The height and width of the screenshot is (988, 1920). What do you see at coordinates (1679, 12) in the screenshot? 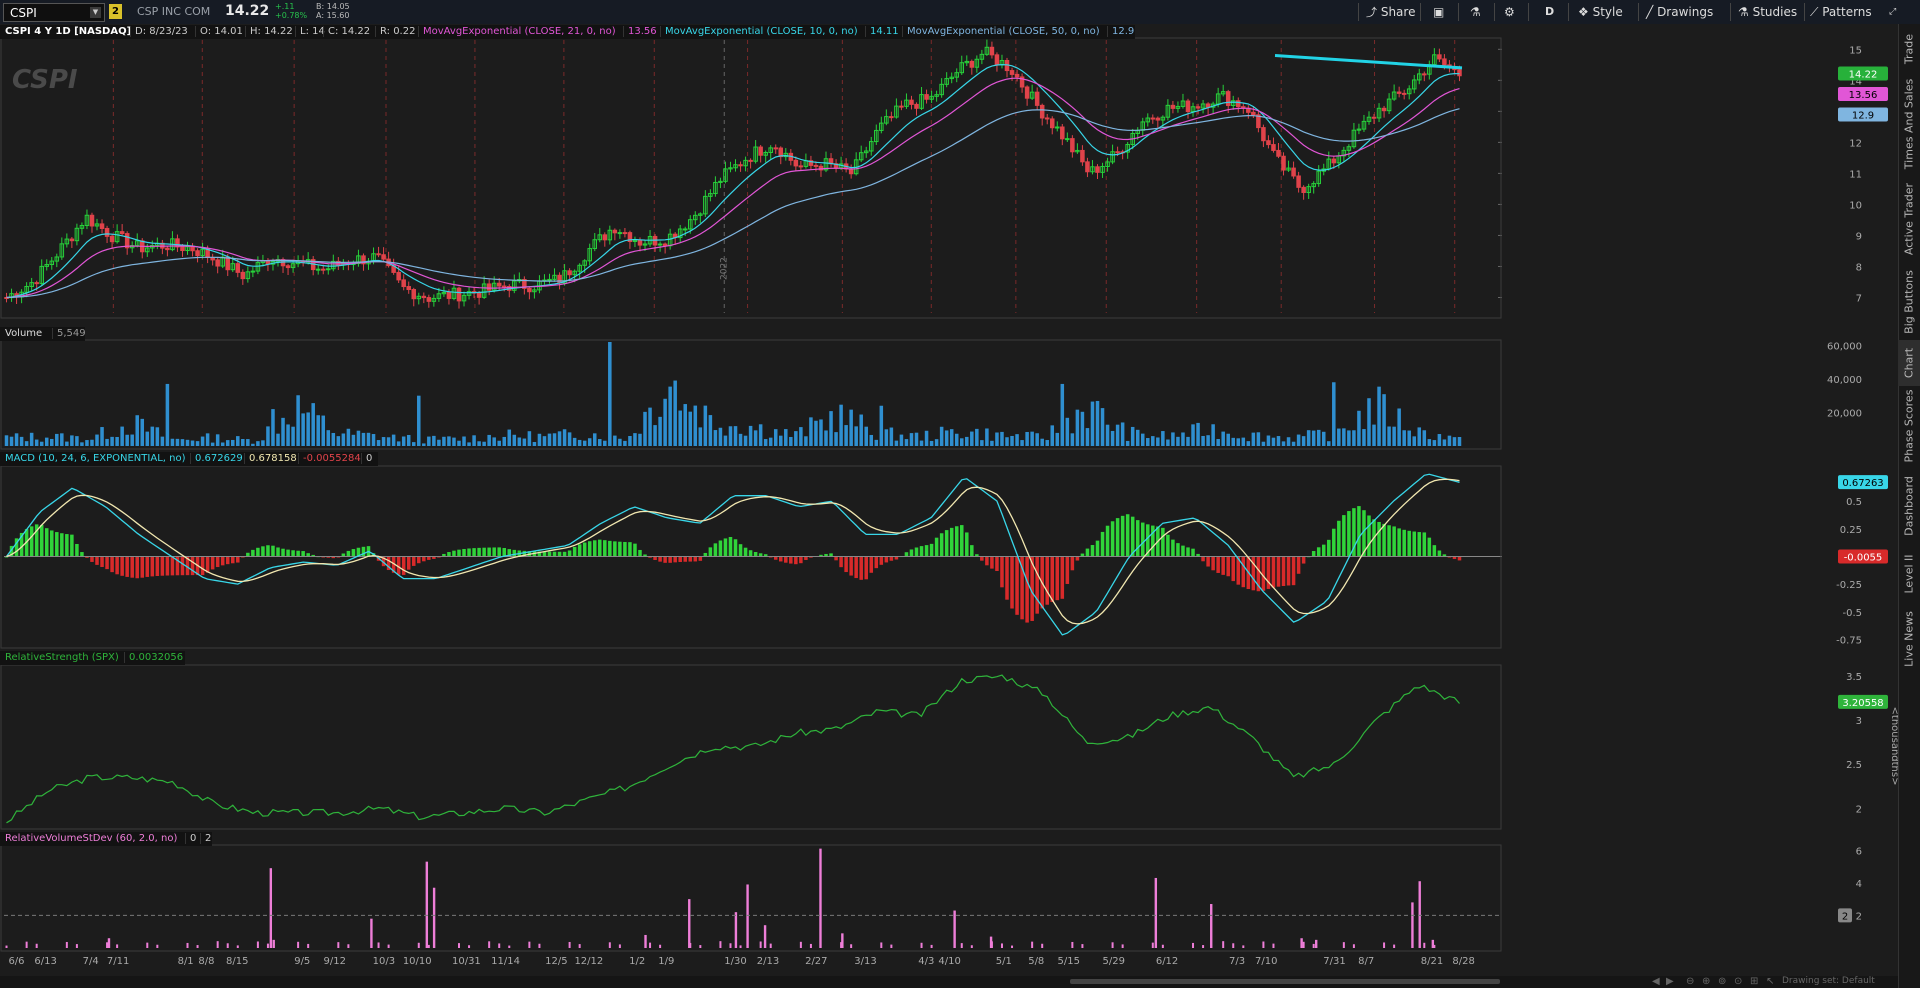
I see `drawings-button: ╱ Drawings` at bounding box center [1679, 12].